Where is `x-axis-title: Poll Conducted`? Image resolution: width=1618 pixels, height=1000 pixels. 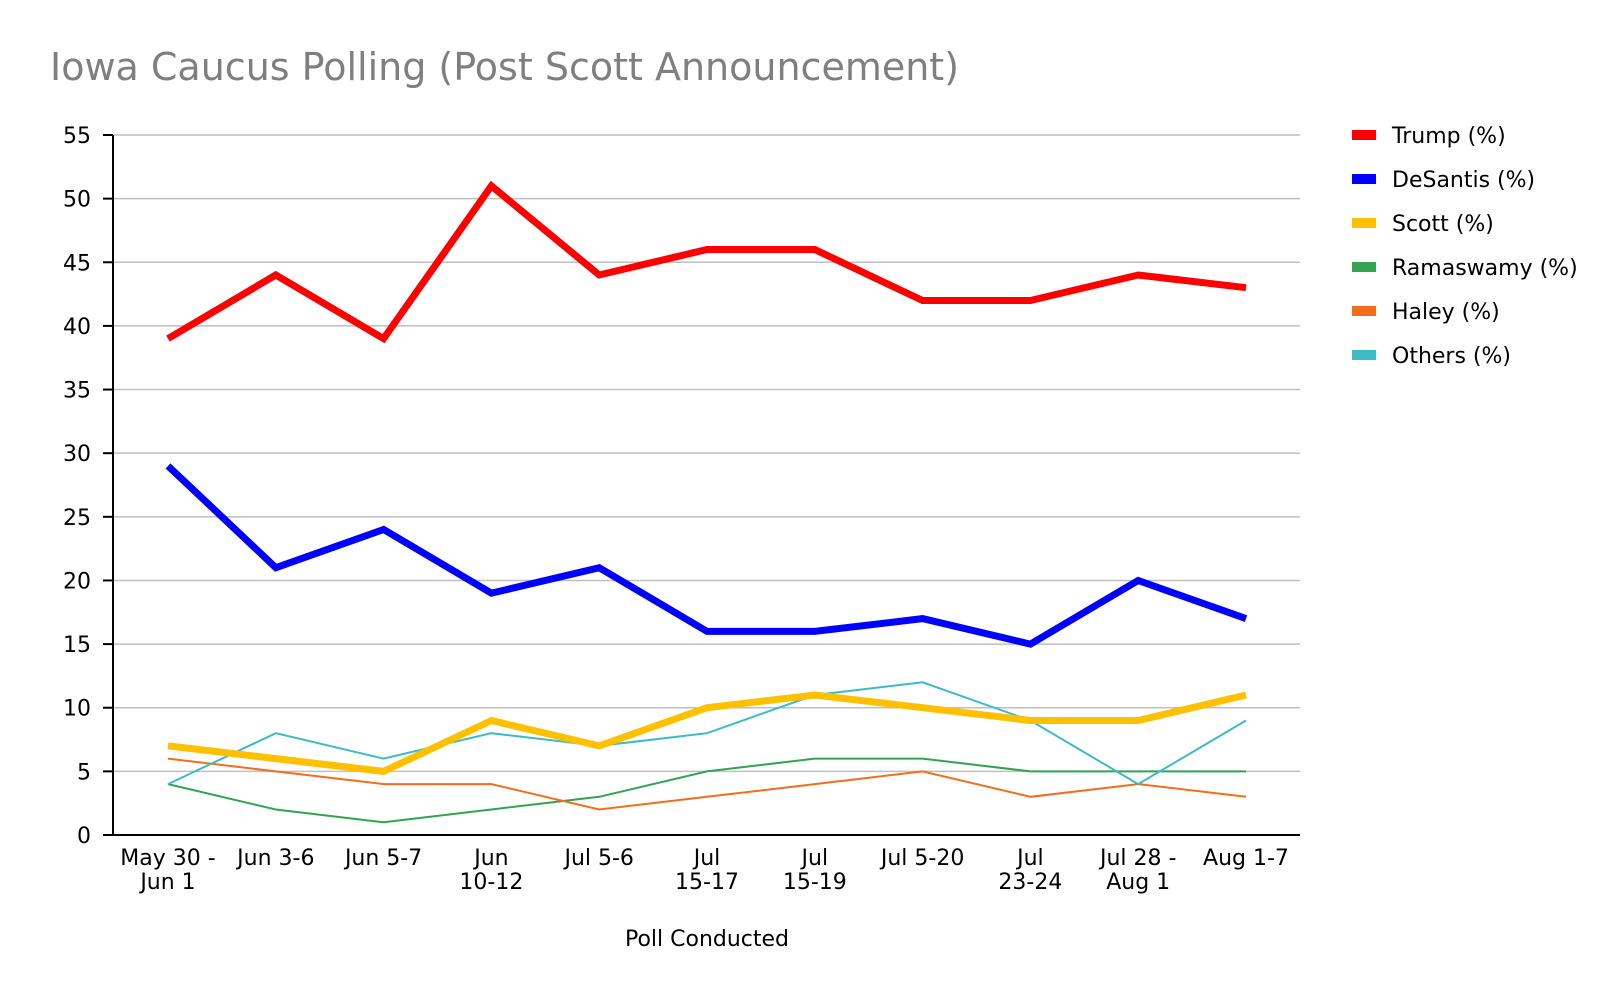
x-axis-title: Poll Conducted is located at coordinates (707, 939).